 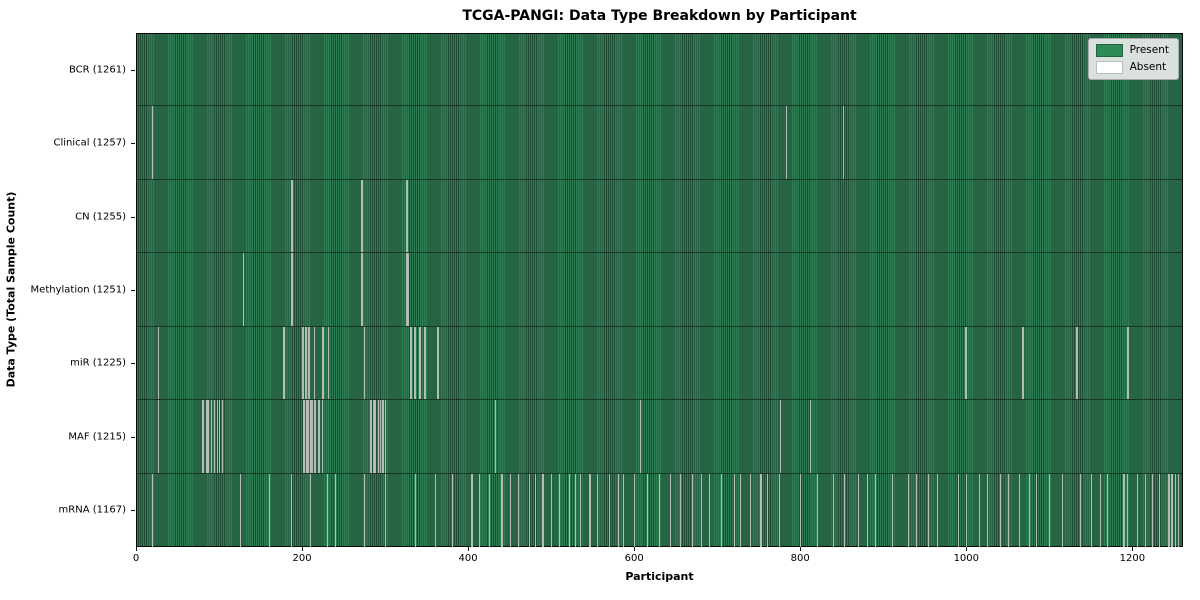 What do you see at coordinates (659, 216) in the screenshot?
I see `data-row-cn` at bounding box center [659, 216].